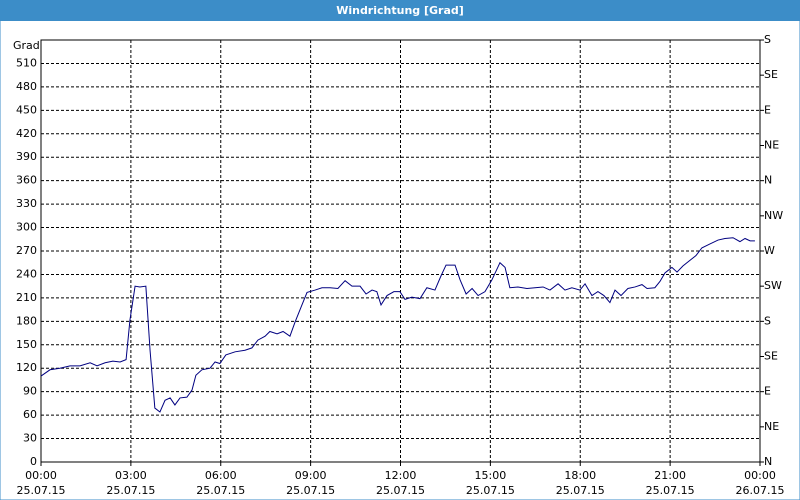  What do you see at coordinates (26, 227) in the screenshot?
I see `y-tick-label: 300` at bounding box center [26, 227].